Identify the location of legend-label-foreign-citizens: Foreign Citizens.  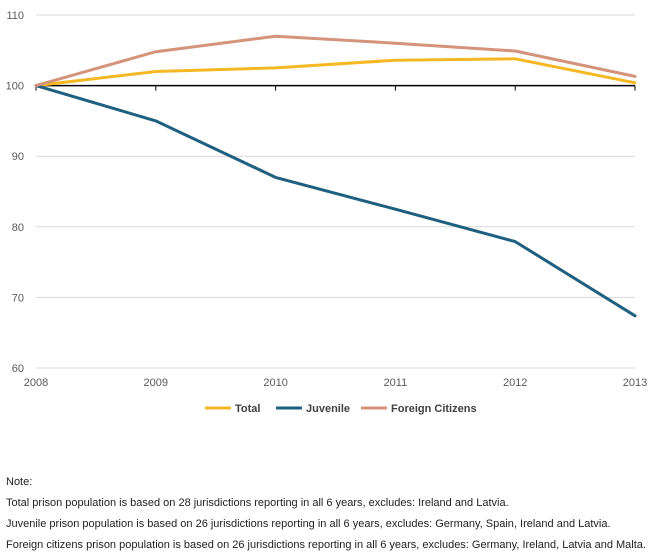
(434, 409).